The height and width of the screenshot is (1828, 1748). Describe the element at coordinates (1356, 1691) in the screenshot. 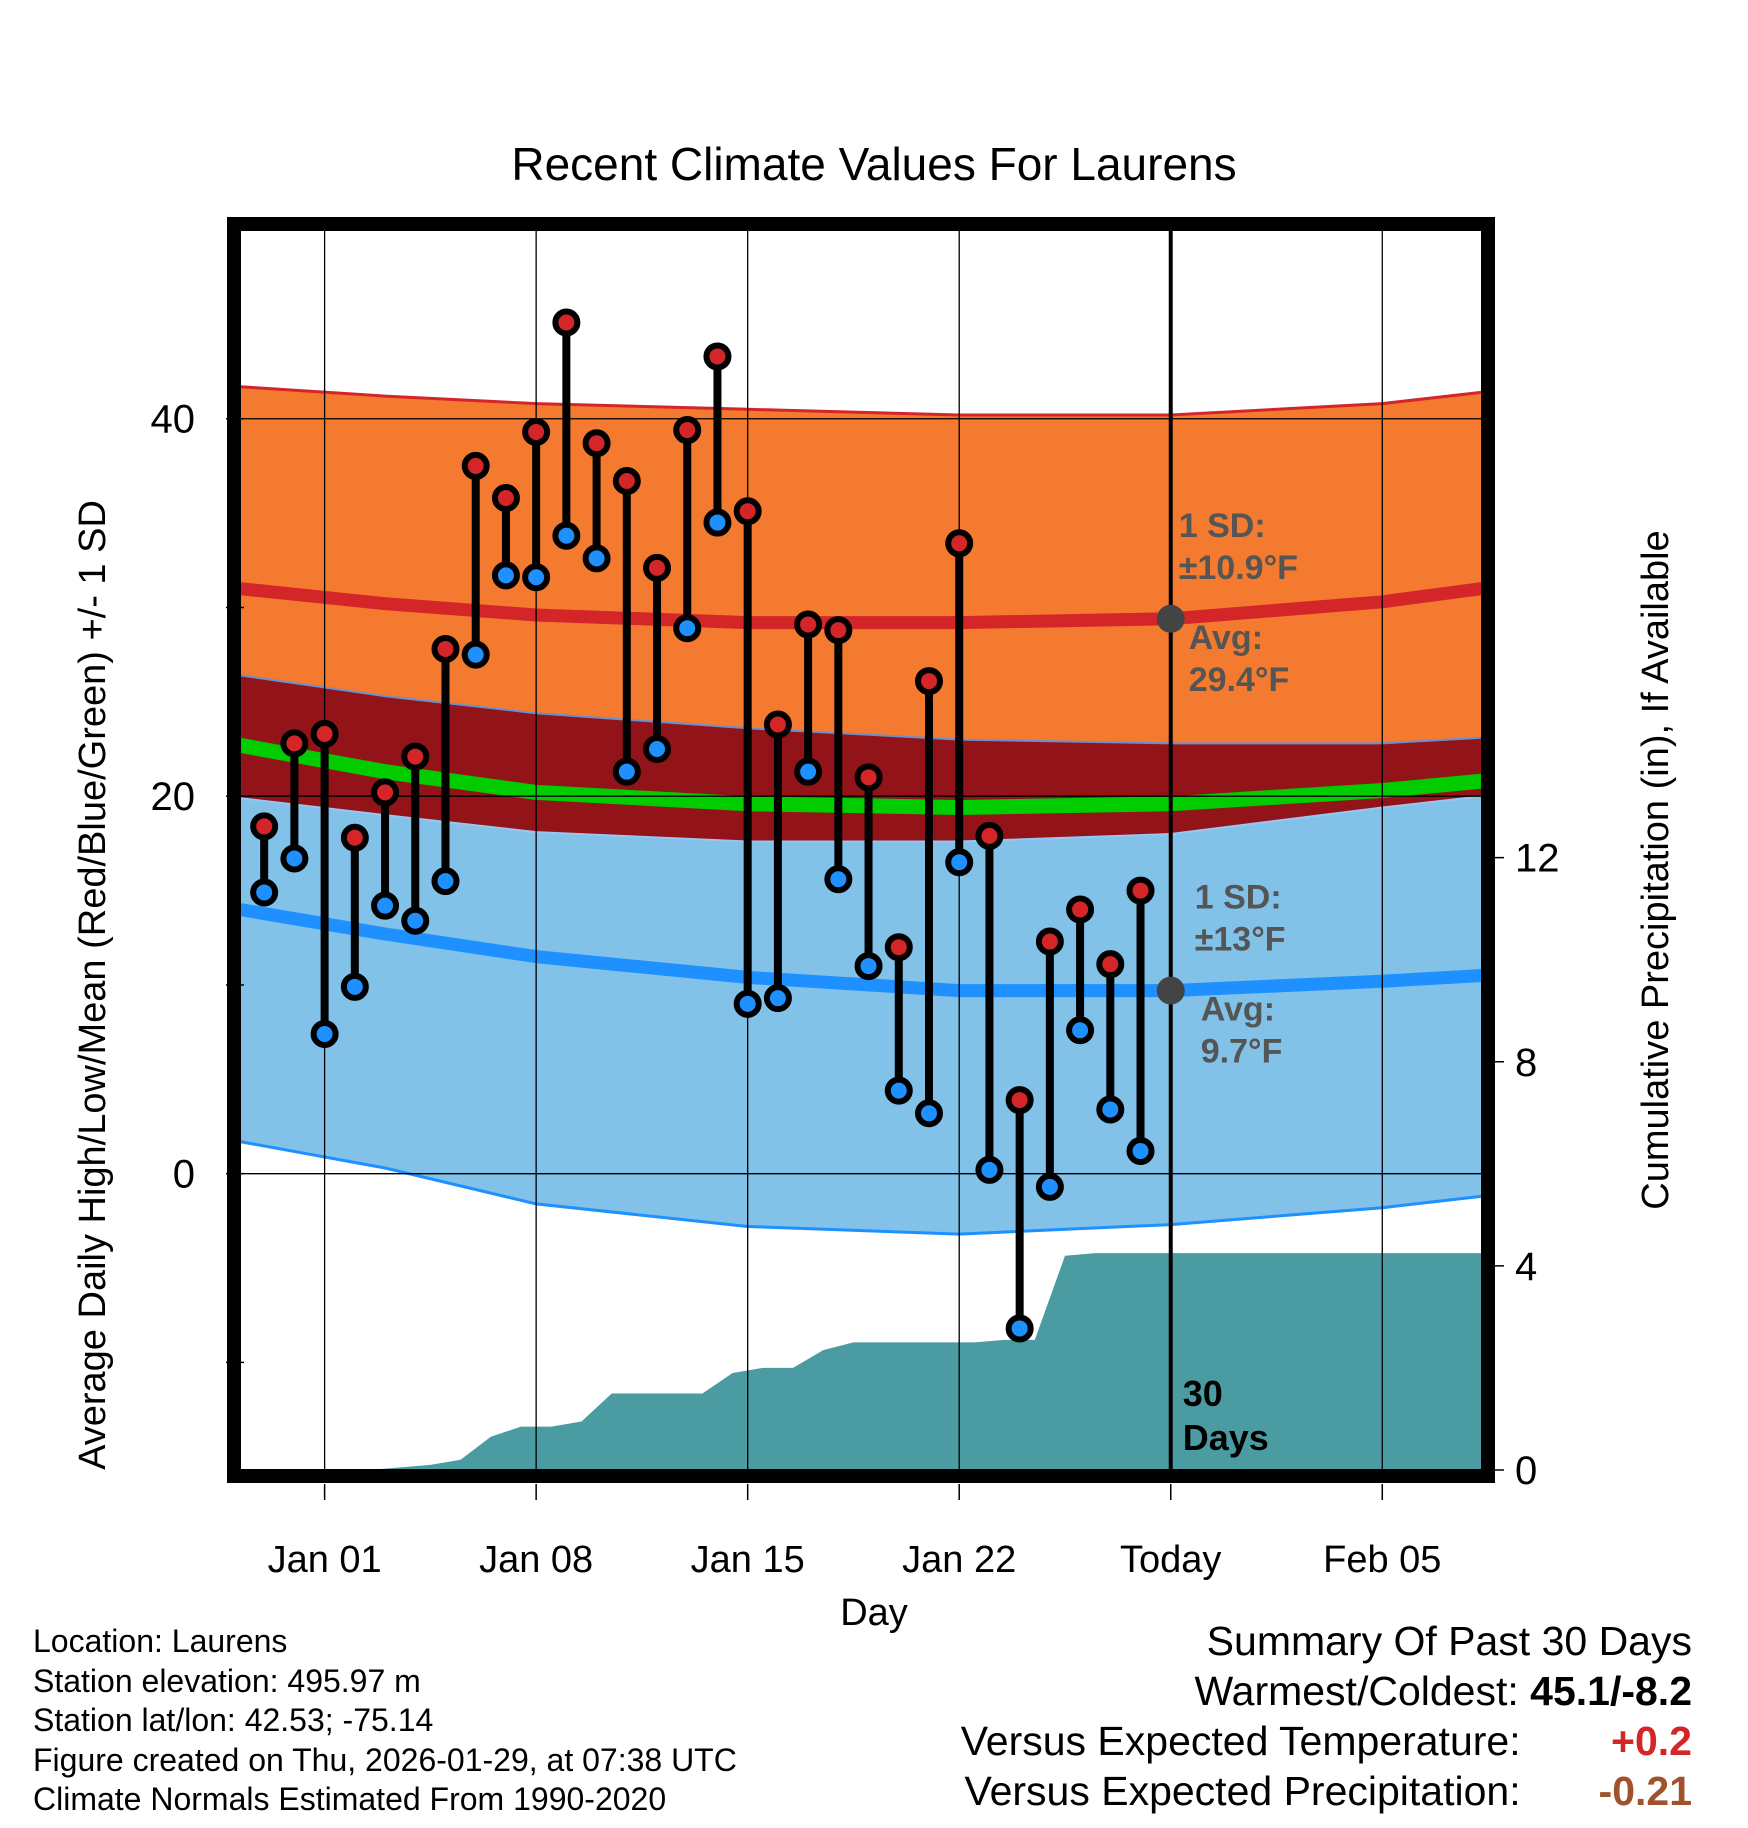

I see `warm-cold-label: Warmest/Coldest:` at that location.